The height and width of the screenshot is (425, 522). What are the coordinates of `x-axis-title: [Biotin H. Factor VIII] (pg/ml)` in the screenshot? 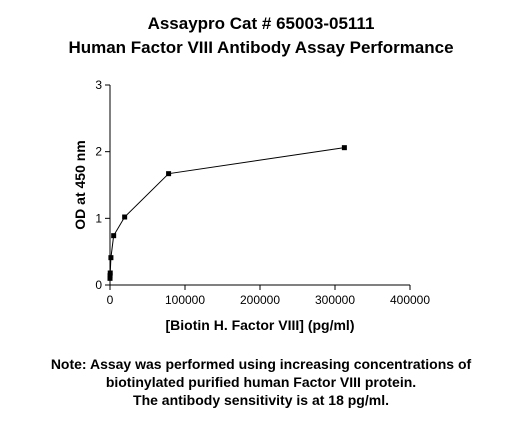 It's located at (260, 325).